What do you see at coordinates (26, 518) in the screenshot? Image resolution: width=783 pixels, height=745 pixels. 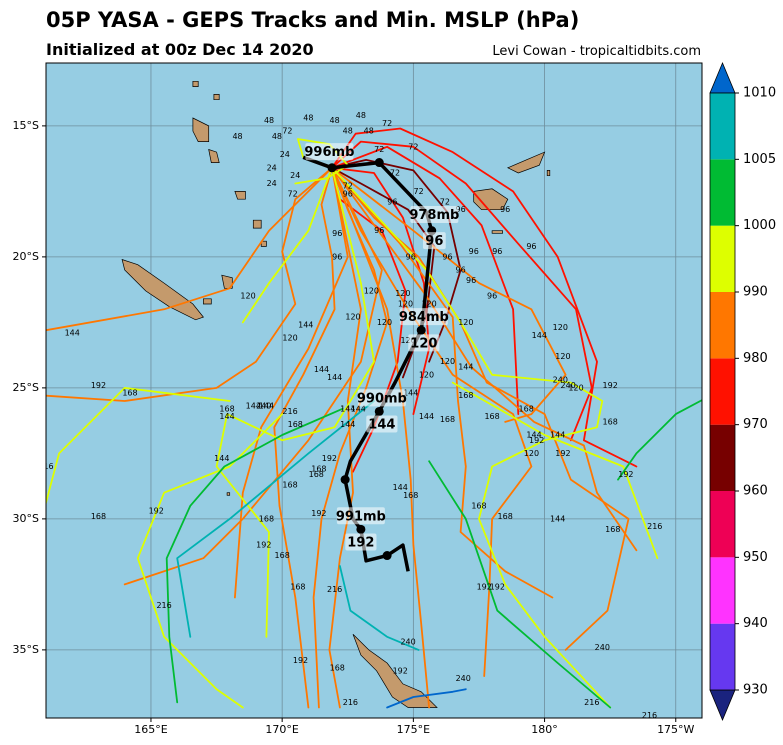 I see `lat-tick-label: 30°S` at bounding box center [26, 518].